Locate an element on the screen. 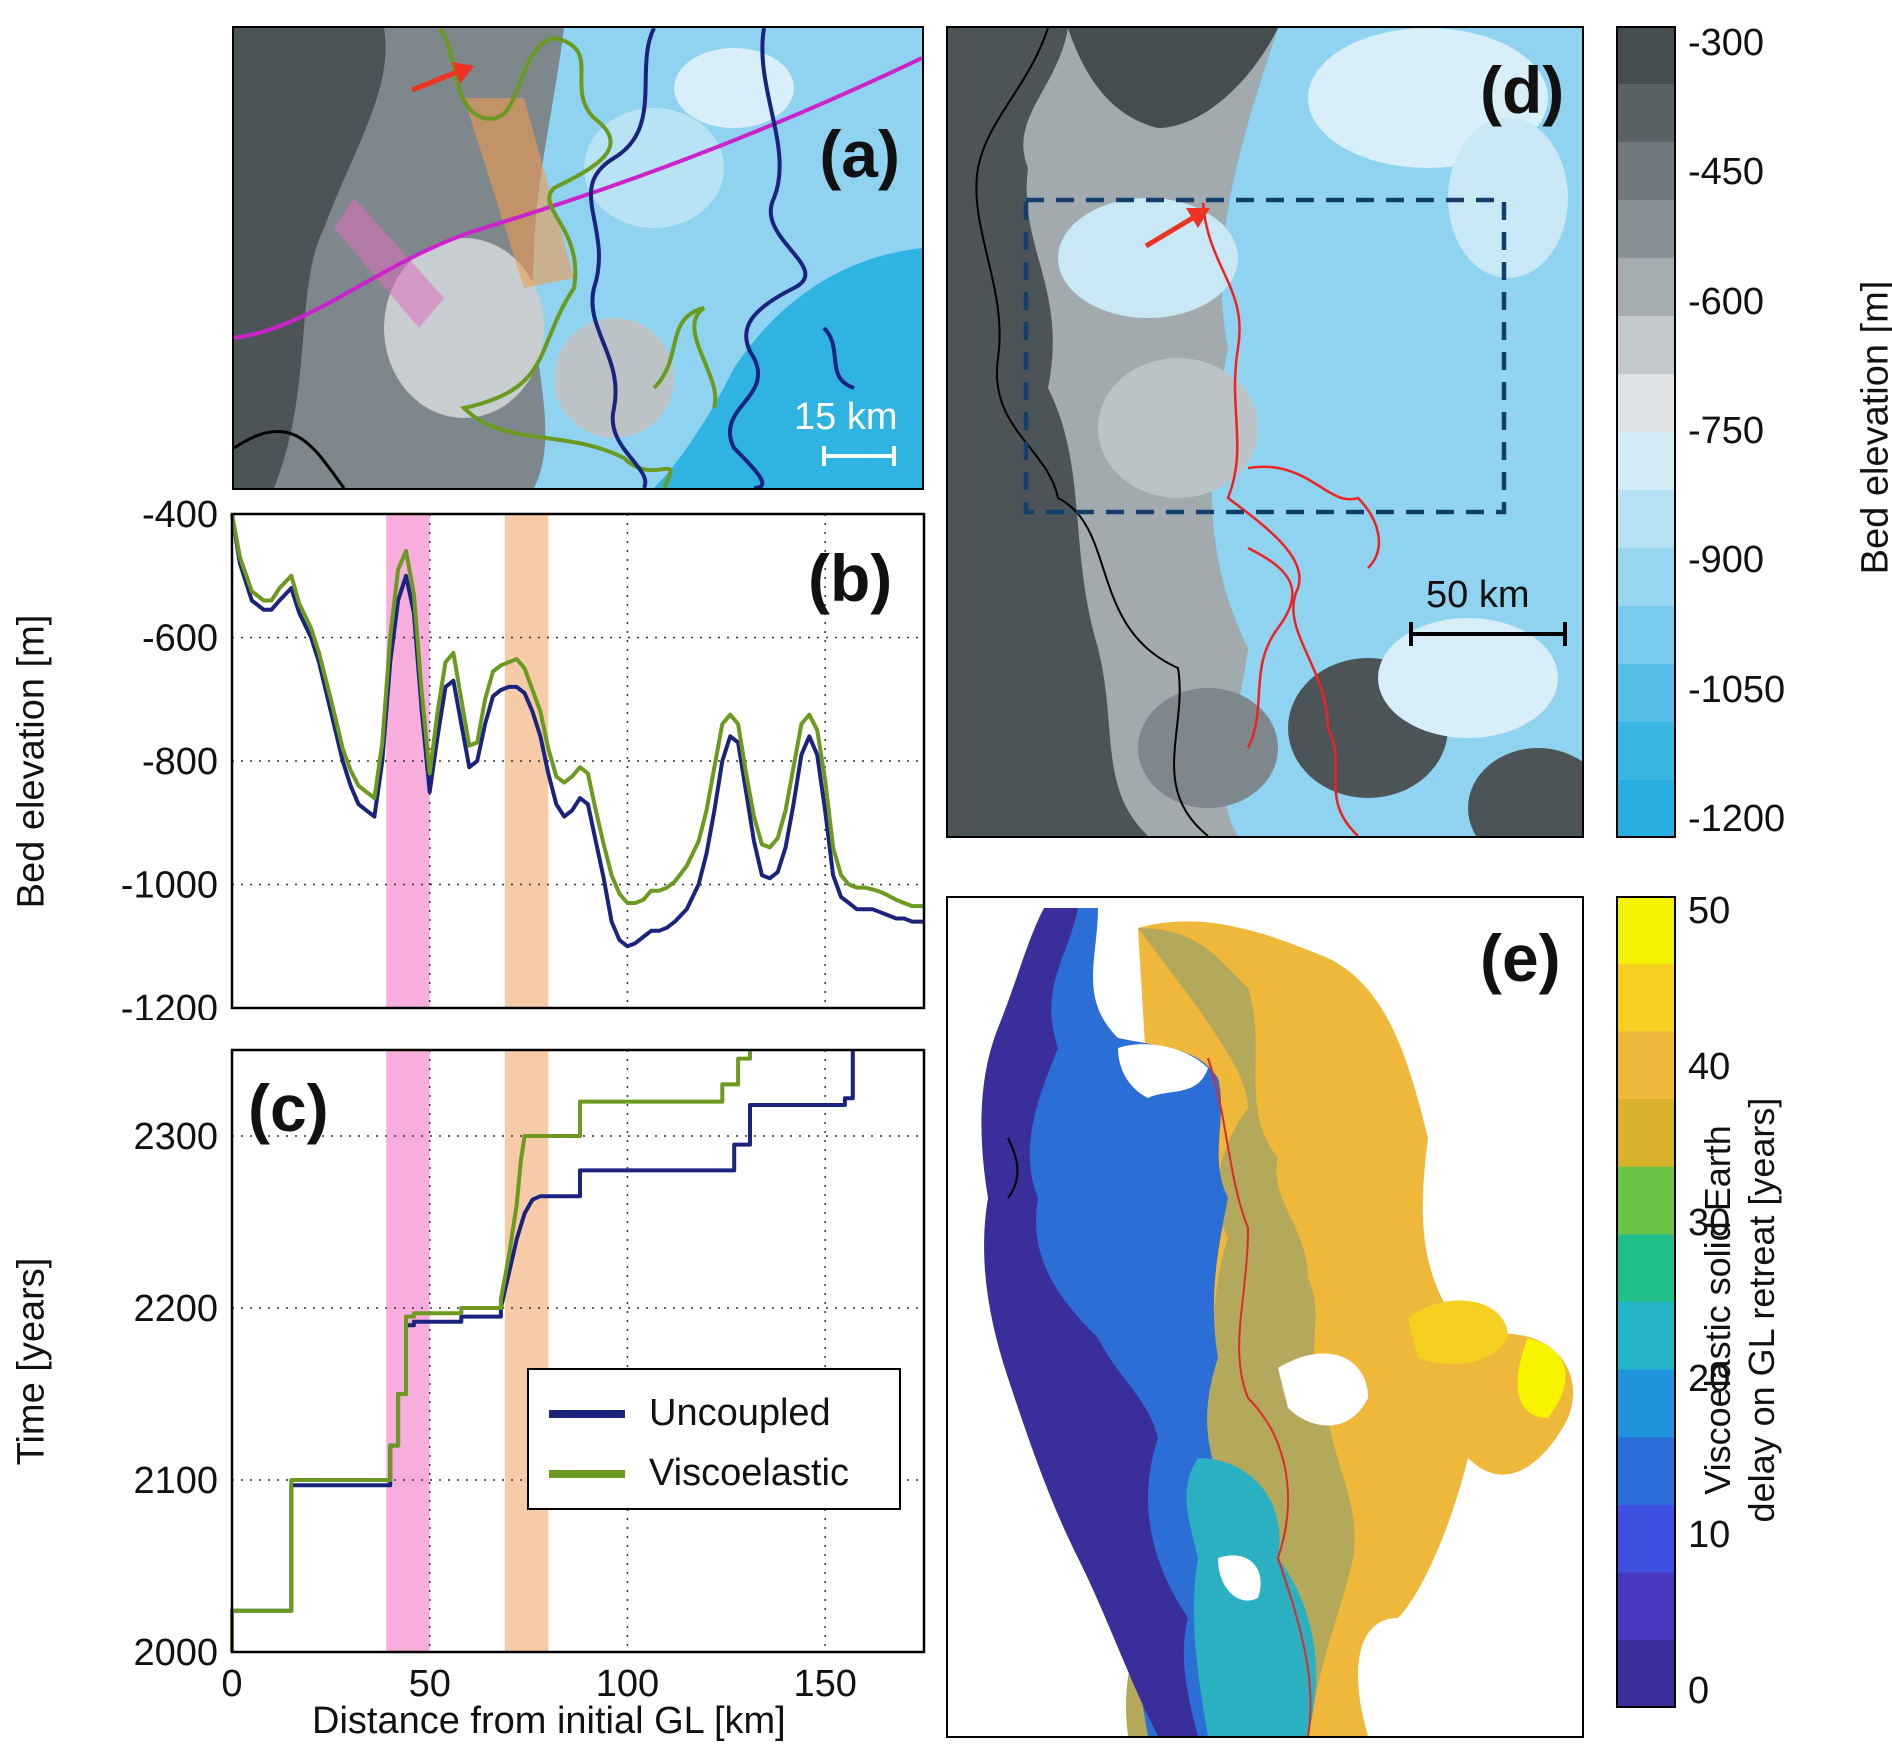 This screenshot has width=1892, height=1752. panel-c-ylabel: Time [years] is located at coordinates (32, 1362).